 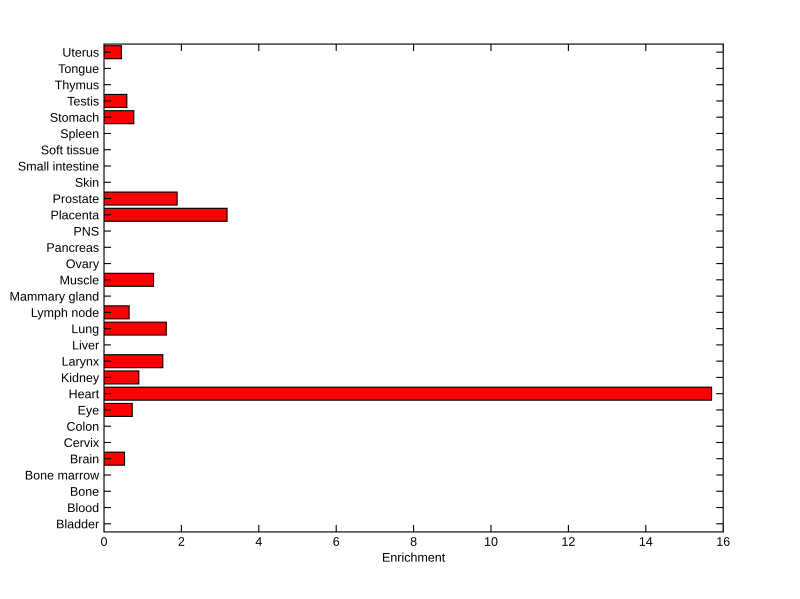 What do you see at coordinates (88, 412) in the screenshot?
I see `y-tick-label: Eye` at bounding box center [88, 412].